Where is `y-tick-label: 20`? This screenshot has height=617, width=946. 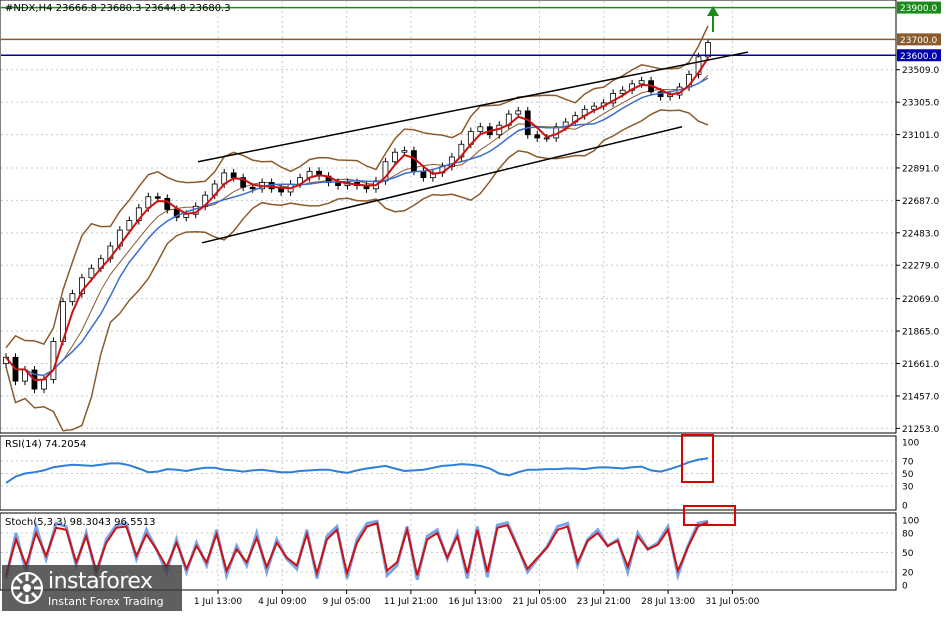
y-tick-label: 20 is located at coordinates (908, 574).